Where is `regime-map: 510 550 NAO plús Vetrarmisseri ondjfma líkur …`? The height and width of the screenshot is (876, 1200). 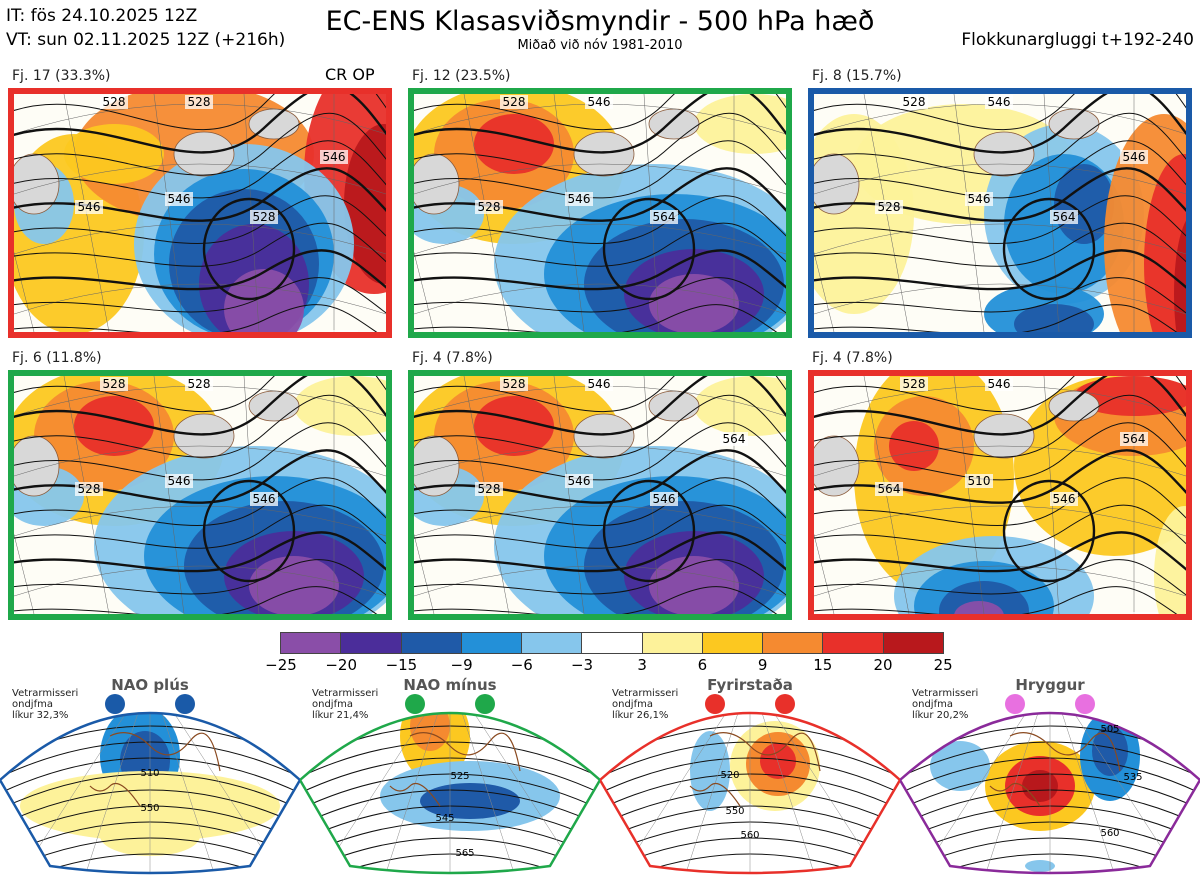 regime-map: 510 550 NAO plús Vetrarmisseri ondjfma líkur … is located at coordinates (150, 776).